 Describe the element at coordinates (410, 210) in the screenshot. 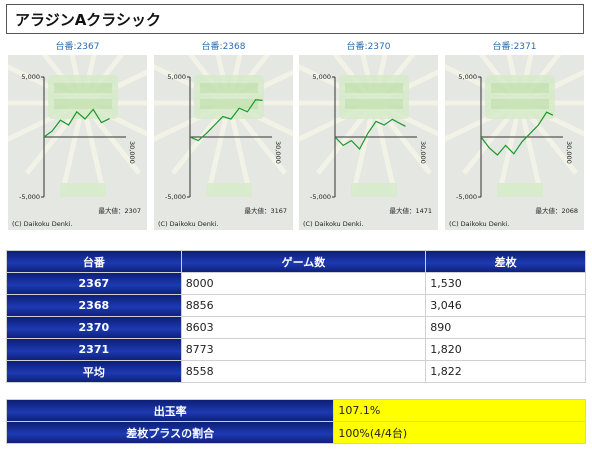

I see `max-value-label: 最大値：1471` at that location.